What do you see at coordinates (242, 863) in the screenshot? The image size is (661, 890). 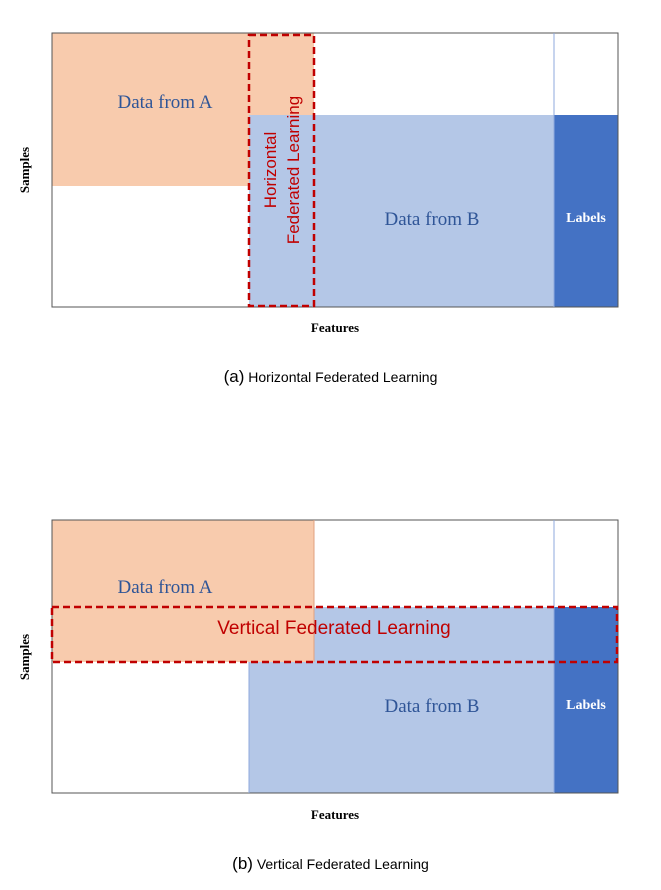 I see `caption-tag: (b)` at bounding box center [242, 863].